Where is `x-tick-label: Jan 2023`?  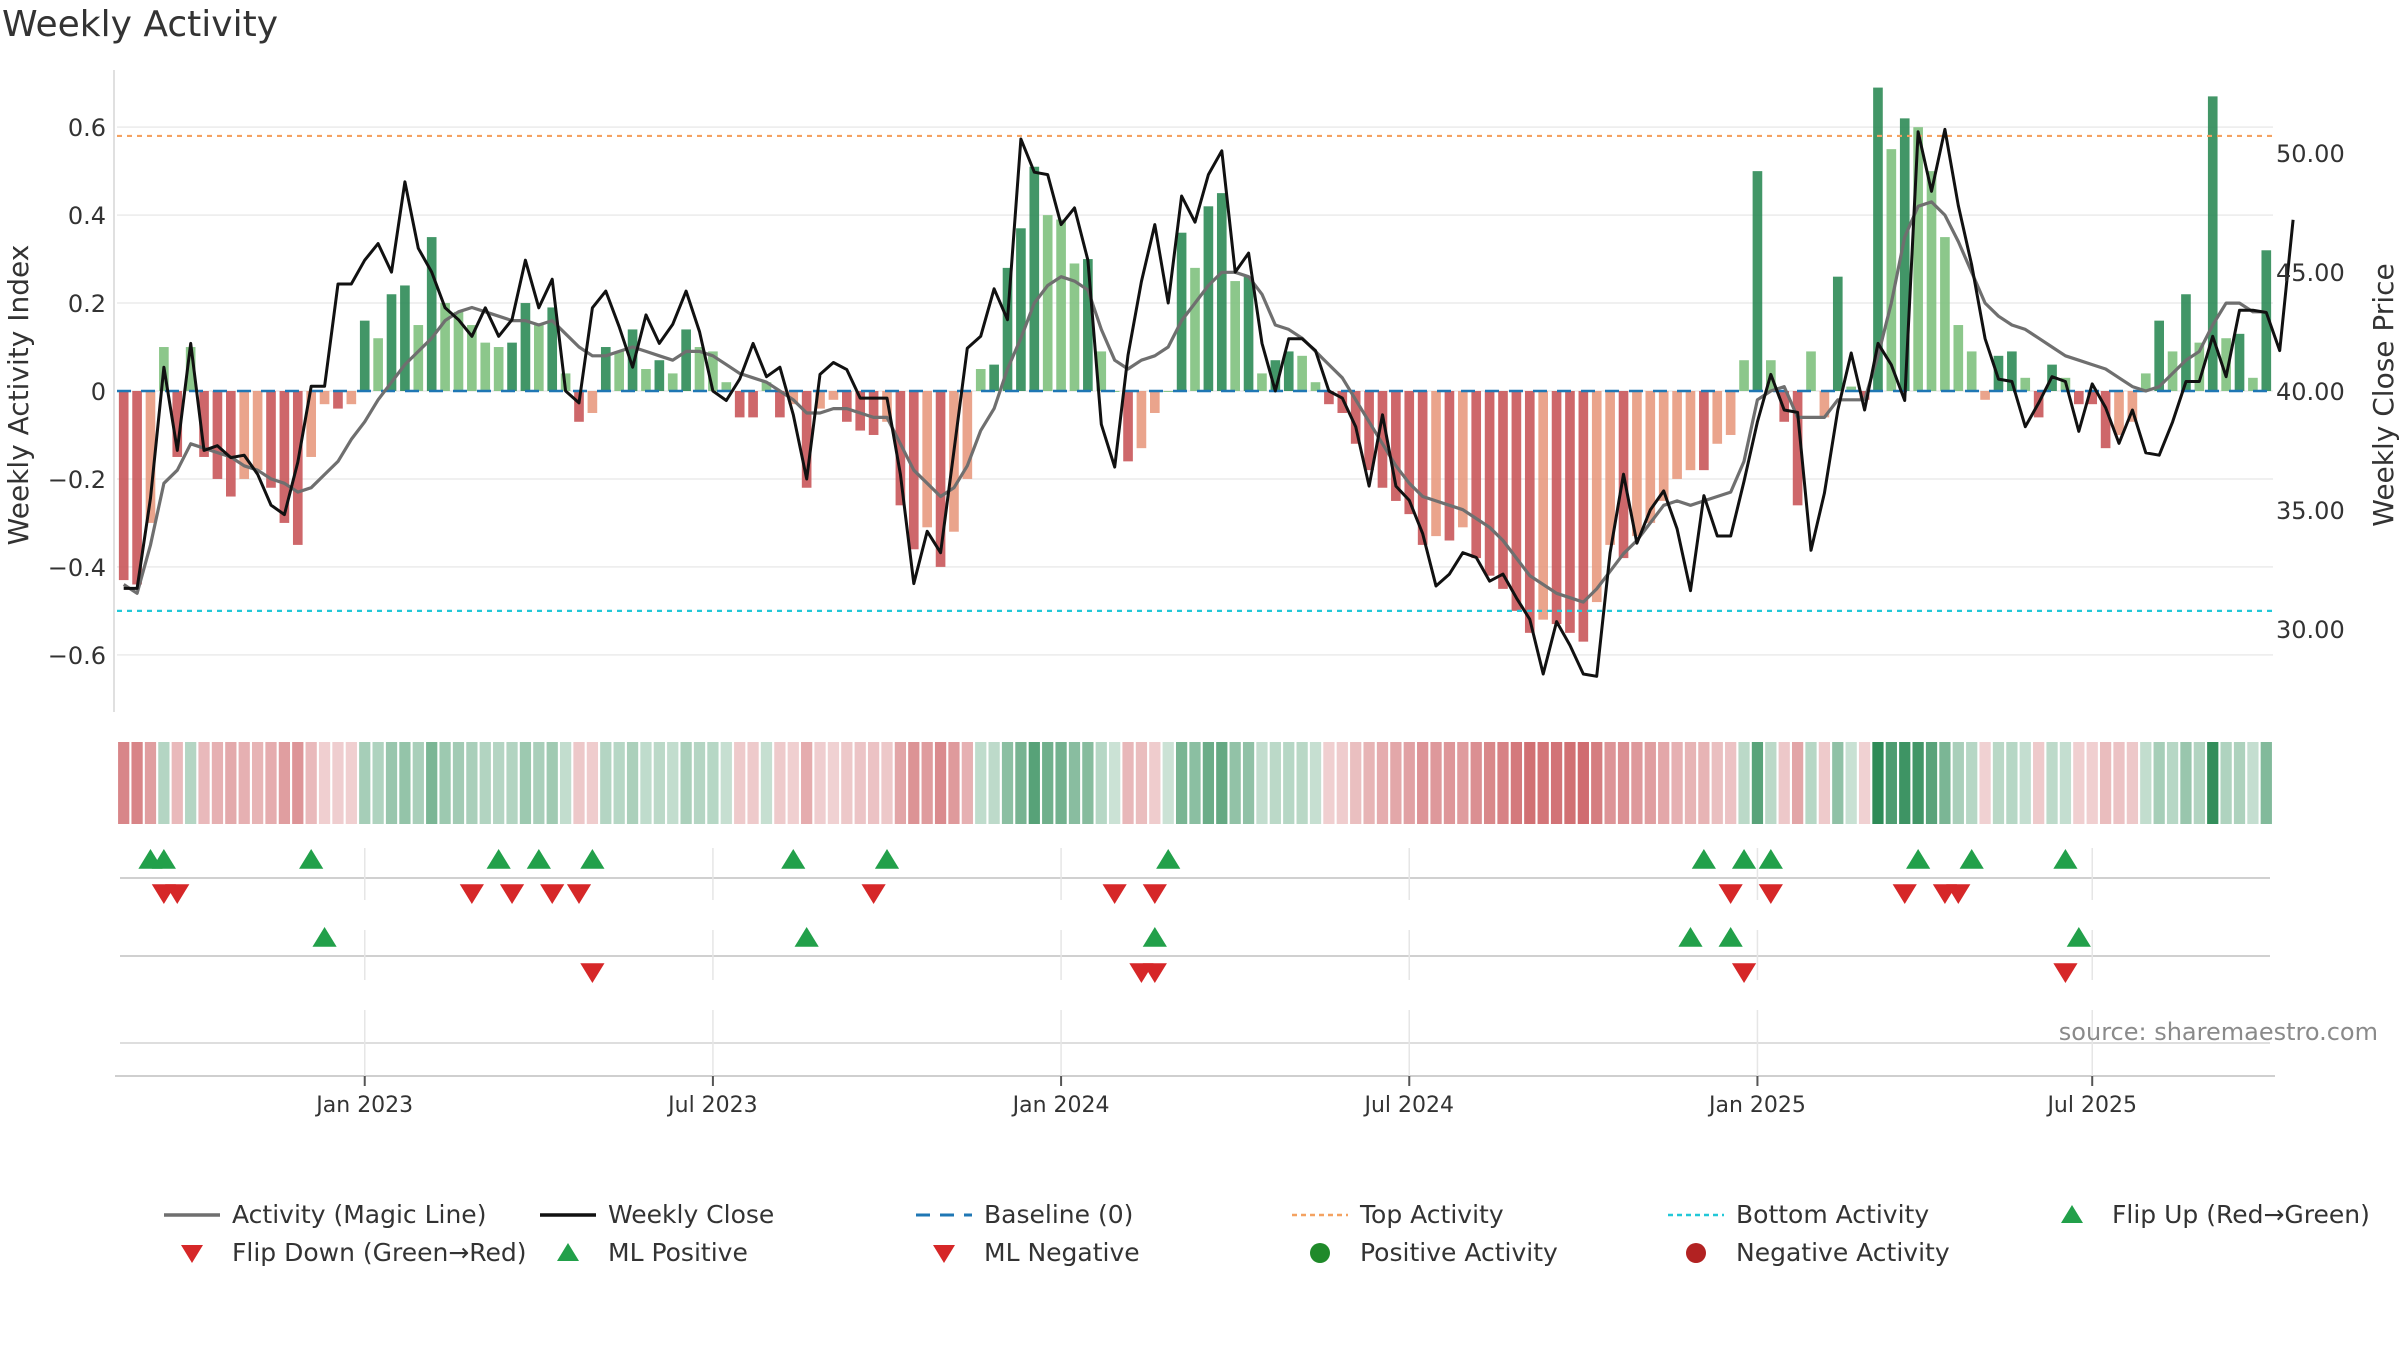
x-tick-label: Jan 2023 is located at coordinates (363, 1105).